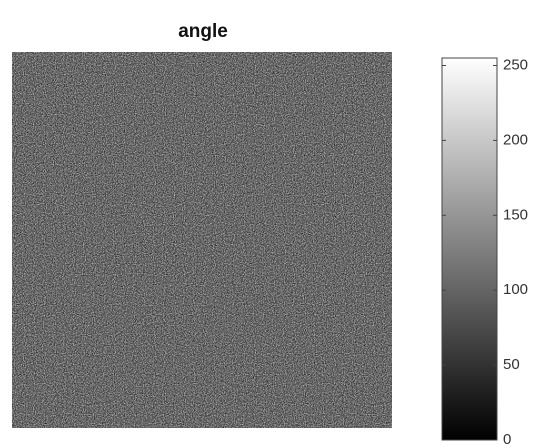 The width and height of the screenshot is (550, 445). I want to click on colorbar-tick-label: 0, so click(507, 438).